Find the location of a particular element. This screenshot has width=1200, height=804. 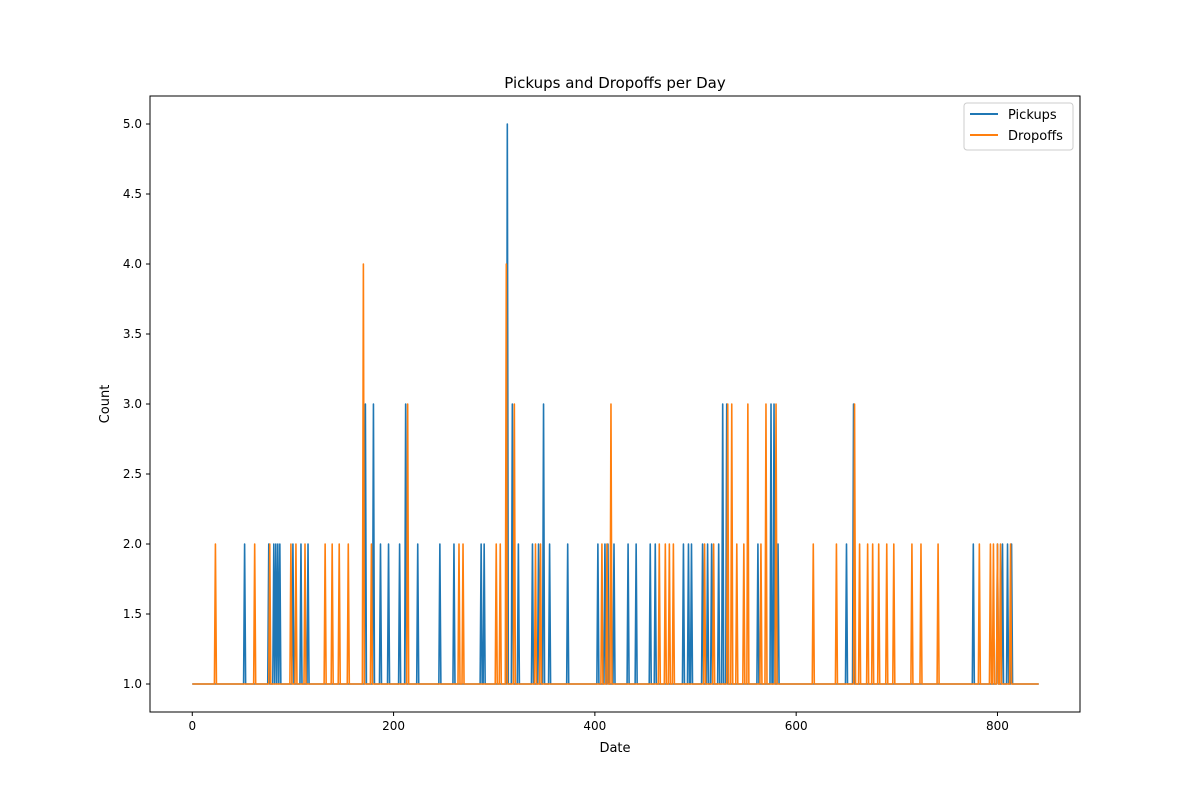

x-axis-label: Date is located at coordinates (614, 748).